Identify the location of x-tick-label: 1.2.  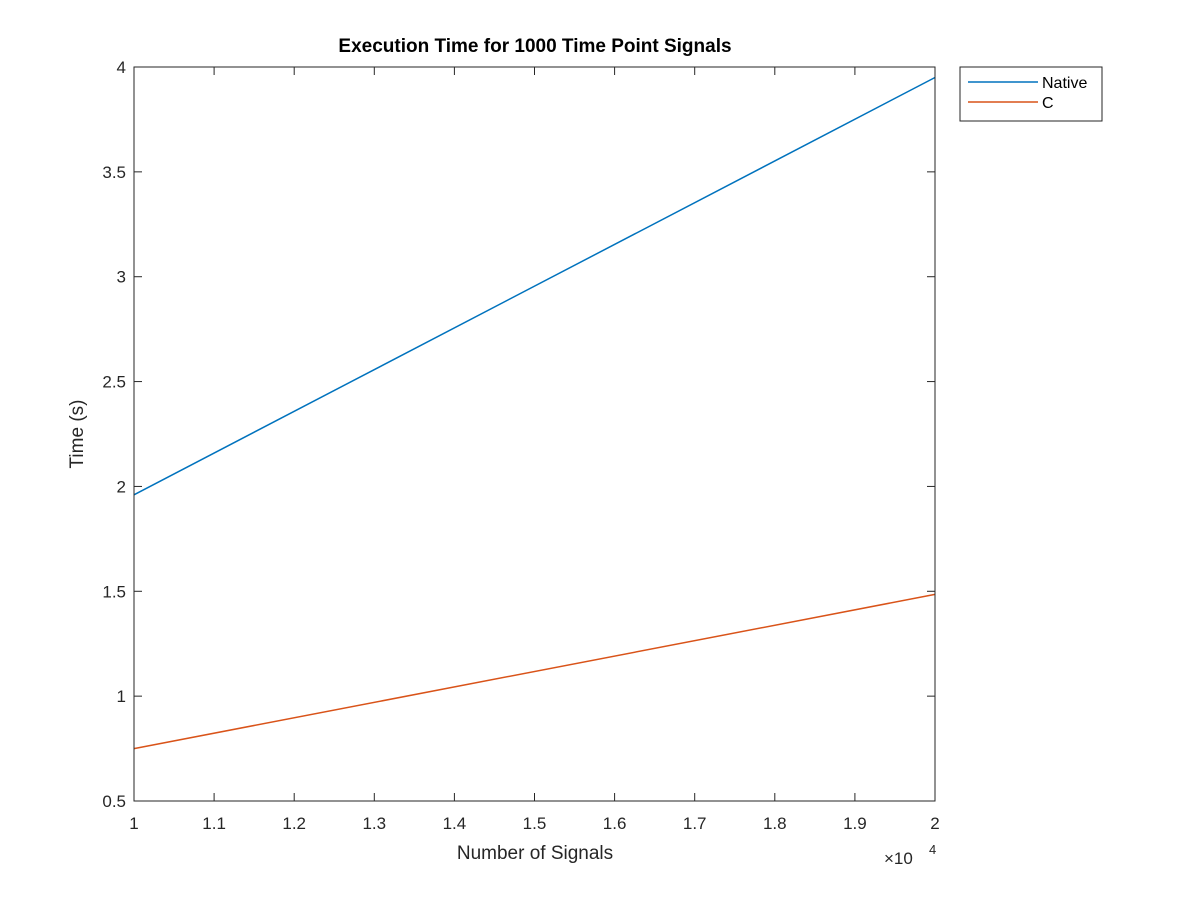
(294, 823).